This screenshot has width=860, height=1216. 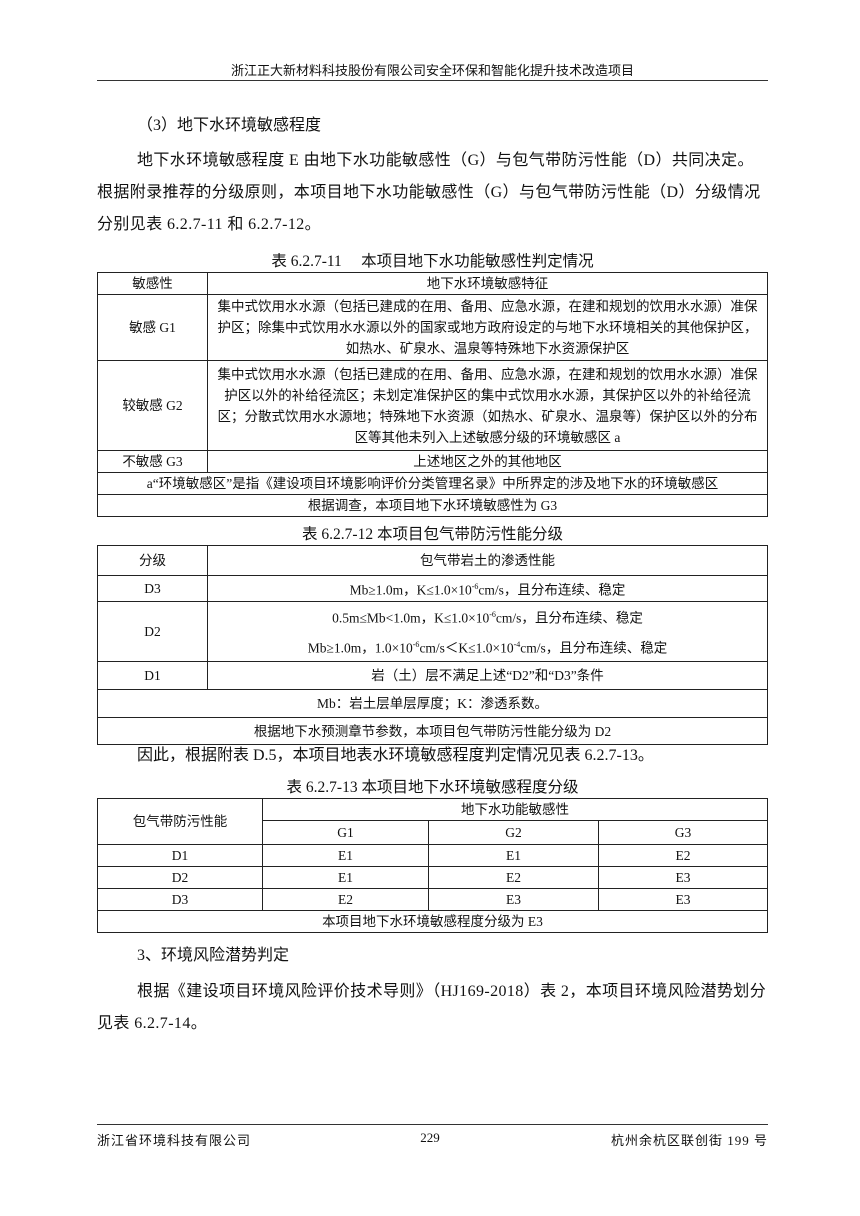 What do you see at coordinates (432, 534) in the screenshot?
I see `table-caption: 表 6.2.7-12 本项目包气带防污性能分级` at bounding box center [432, 534].